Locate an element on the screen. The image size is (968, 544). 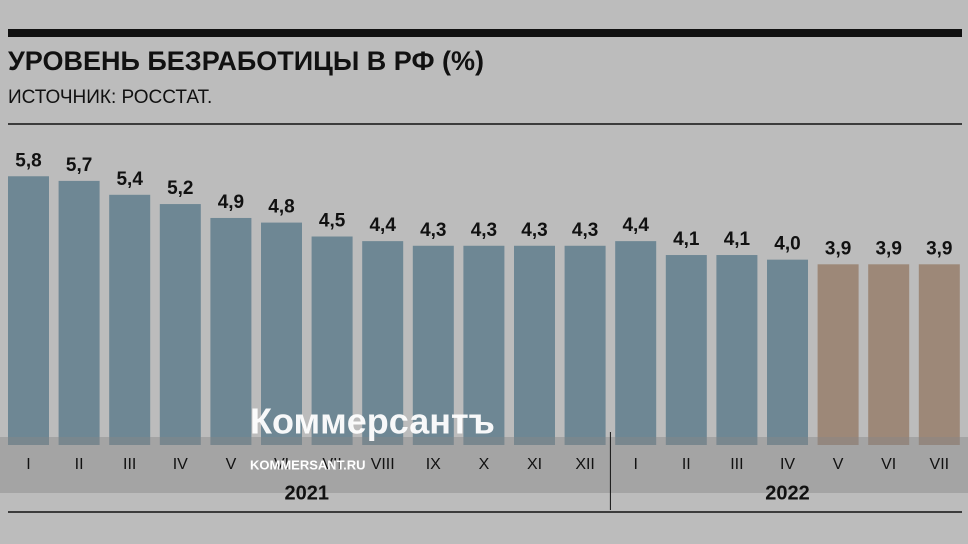
value-label: 4,5 is located at coordinates (332, 221).